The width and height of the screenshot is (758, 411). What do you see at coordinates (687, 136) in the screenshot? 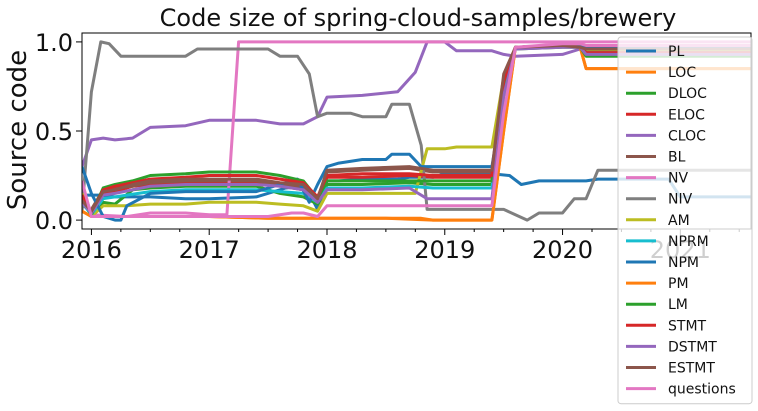
I see `legend-label: CLOC` at bounding box center [687, 136].